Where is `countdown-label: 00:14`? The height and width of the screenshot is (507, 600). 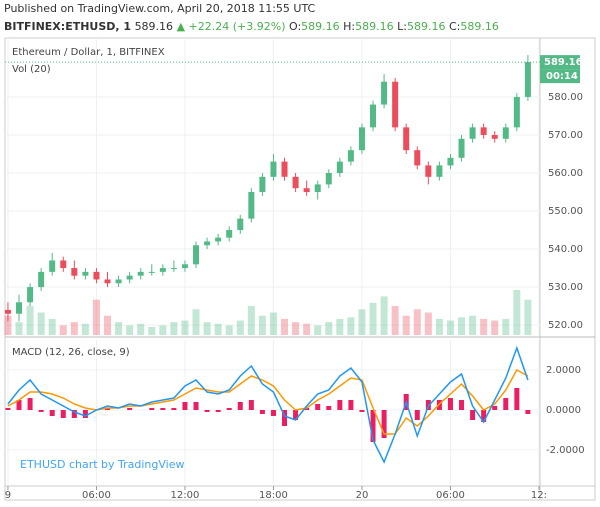
countdown-label: 00:14 is located at coordinates (562, 76).